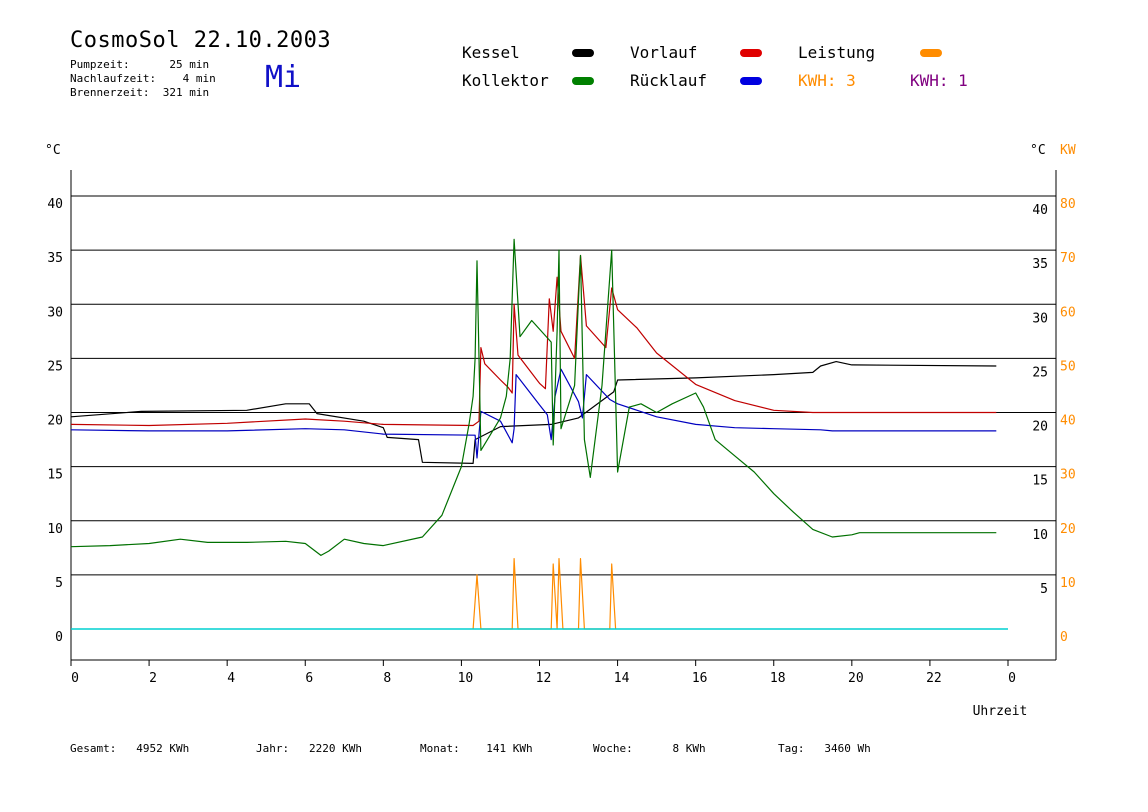  Describe the element at coordinates (55, 204) in the screenshot. I see `y-tick-label-left: 40` at that location.